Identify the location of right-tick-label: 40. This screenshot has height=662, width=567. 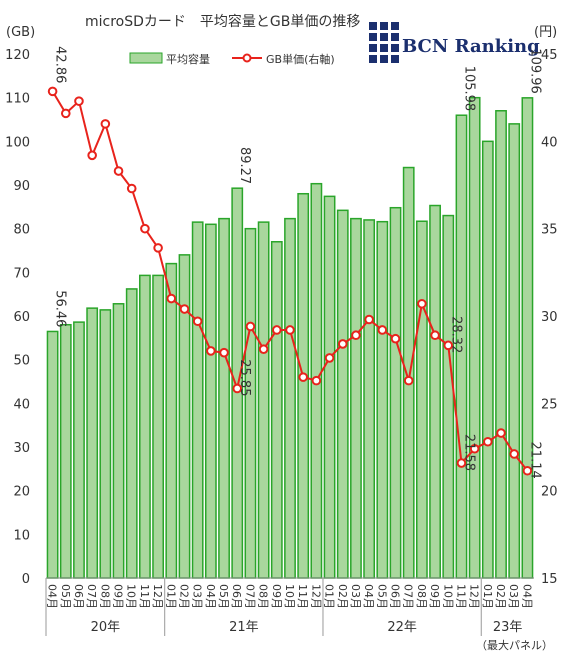
(549, 142).